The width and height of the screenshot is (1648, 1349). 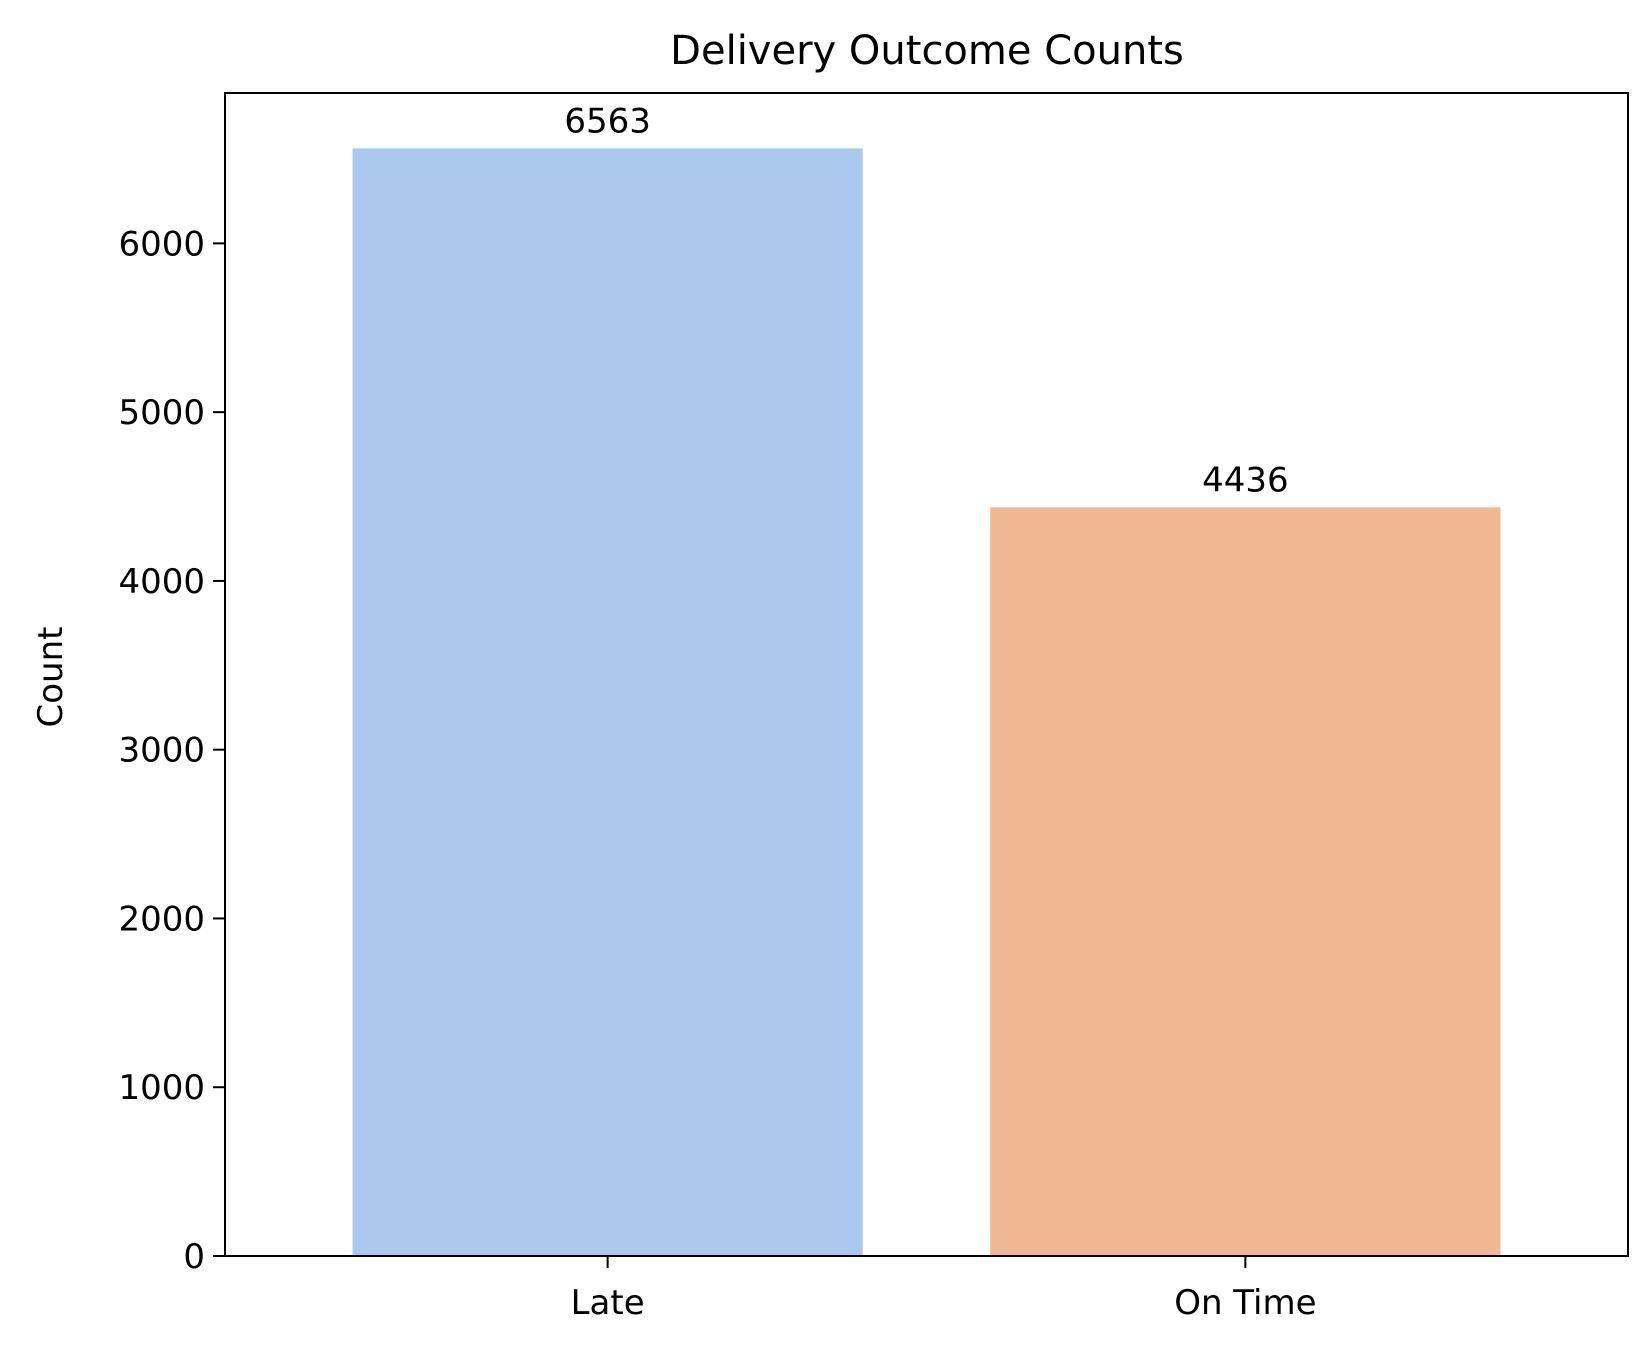 What do you see at coordinates (161, 919) in the screenshot?
I see `y-tick-label: 2000` at bounding box center [161, 919].